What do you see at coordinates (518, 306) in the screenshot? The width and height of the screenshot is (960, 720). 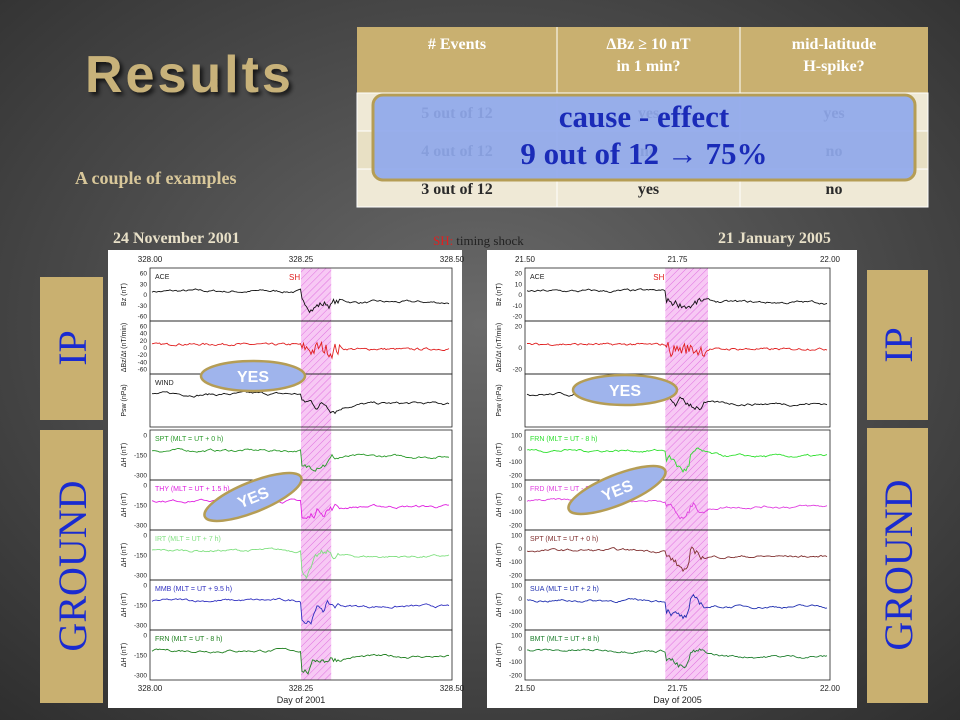 I see `y-tick-label: -10` at bounding box center [518, 306].